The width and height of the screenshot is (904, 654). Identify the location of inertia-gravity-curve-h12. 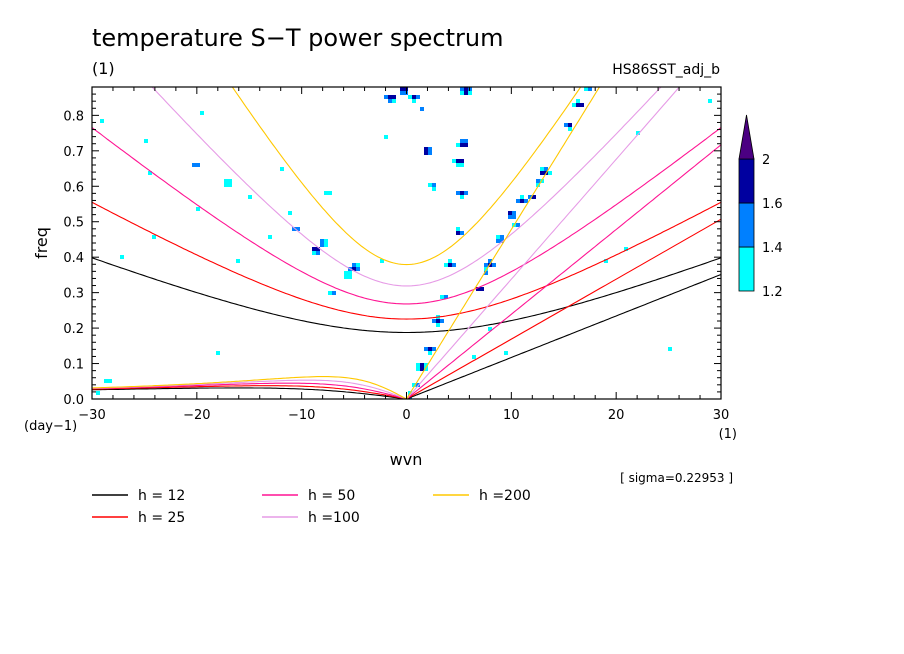
(406, 295).